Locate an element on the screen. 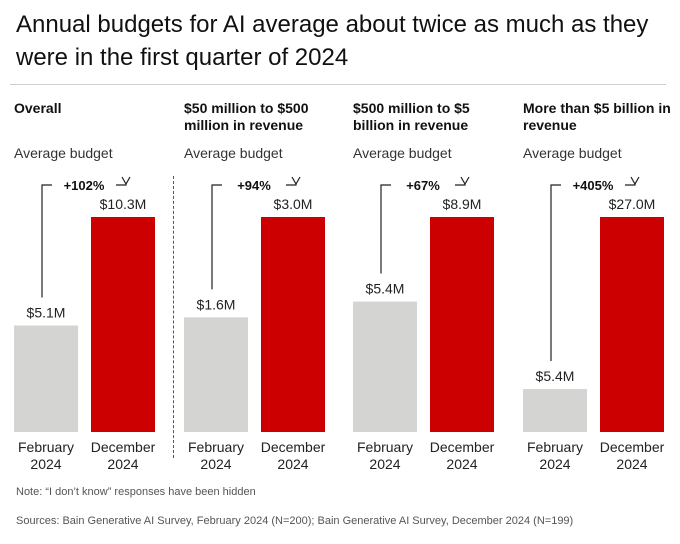 This screenshot has width=680, height=544. panel-separator is located at coordinates (173, 317).